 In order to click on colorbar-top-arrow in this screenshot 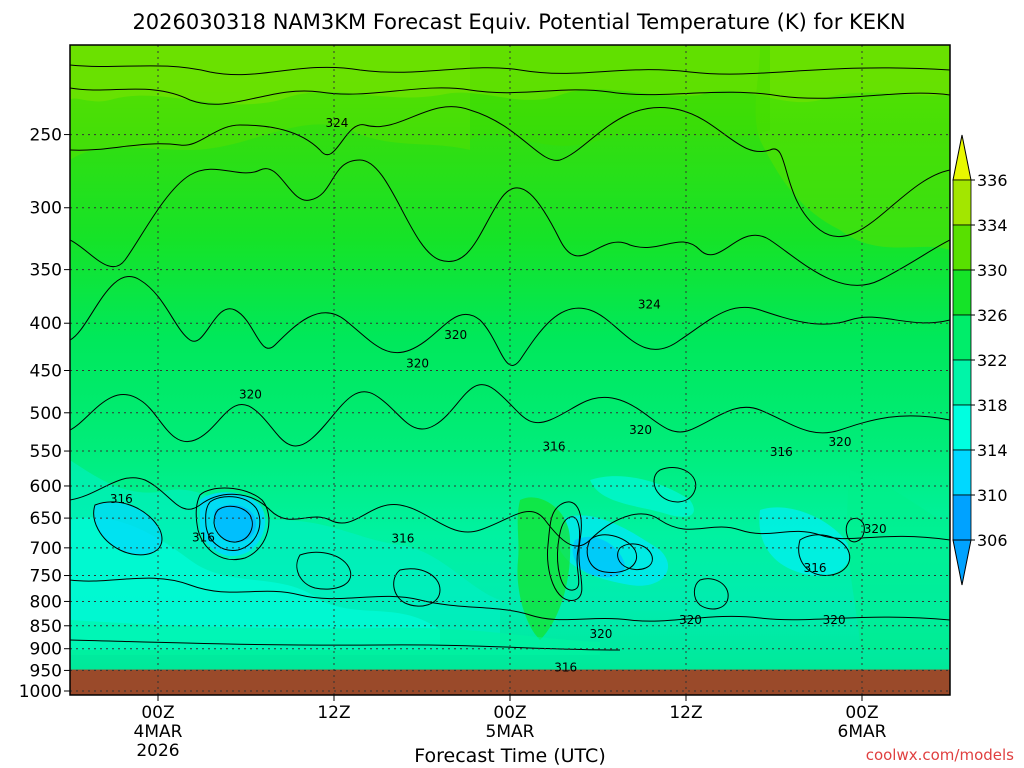, I will do `click(962, 157)`.